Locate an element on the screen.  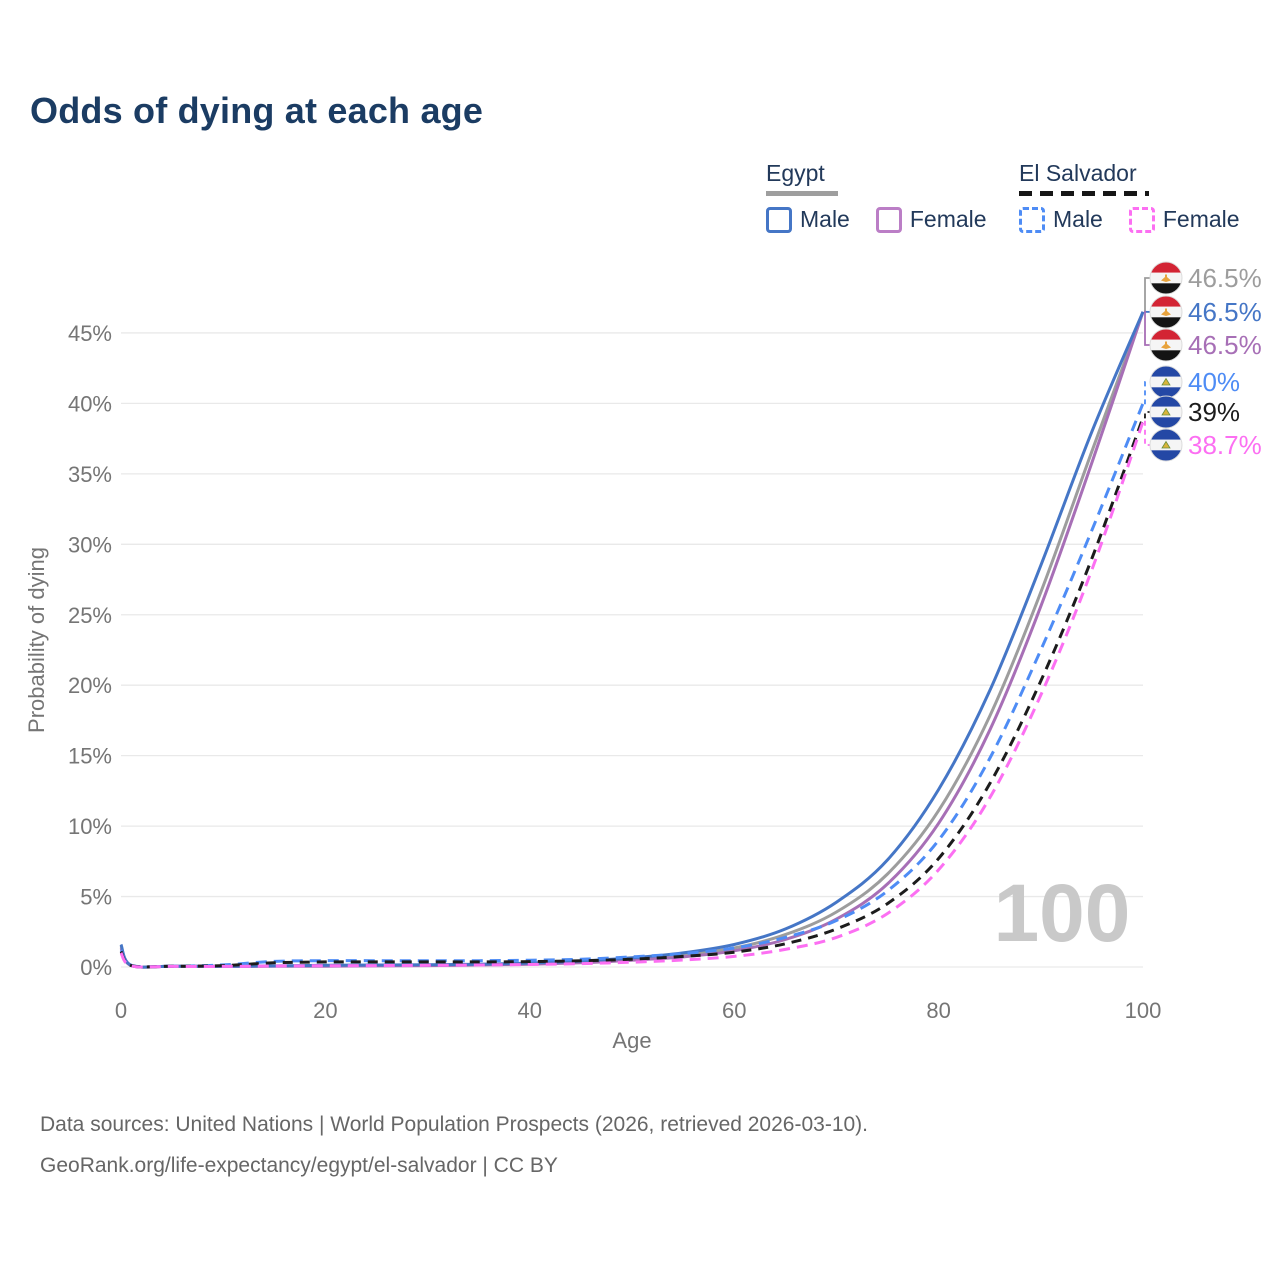
legend-toggle-egypt-female: Female is located at coordinates (931, 219).